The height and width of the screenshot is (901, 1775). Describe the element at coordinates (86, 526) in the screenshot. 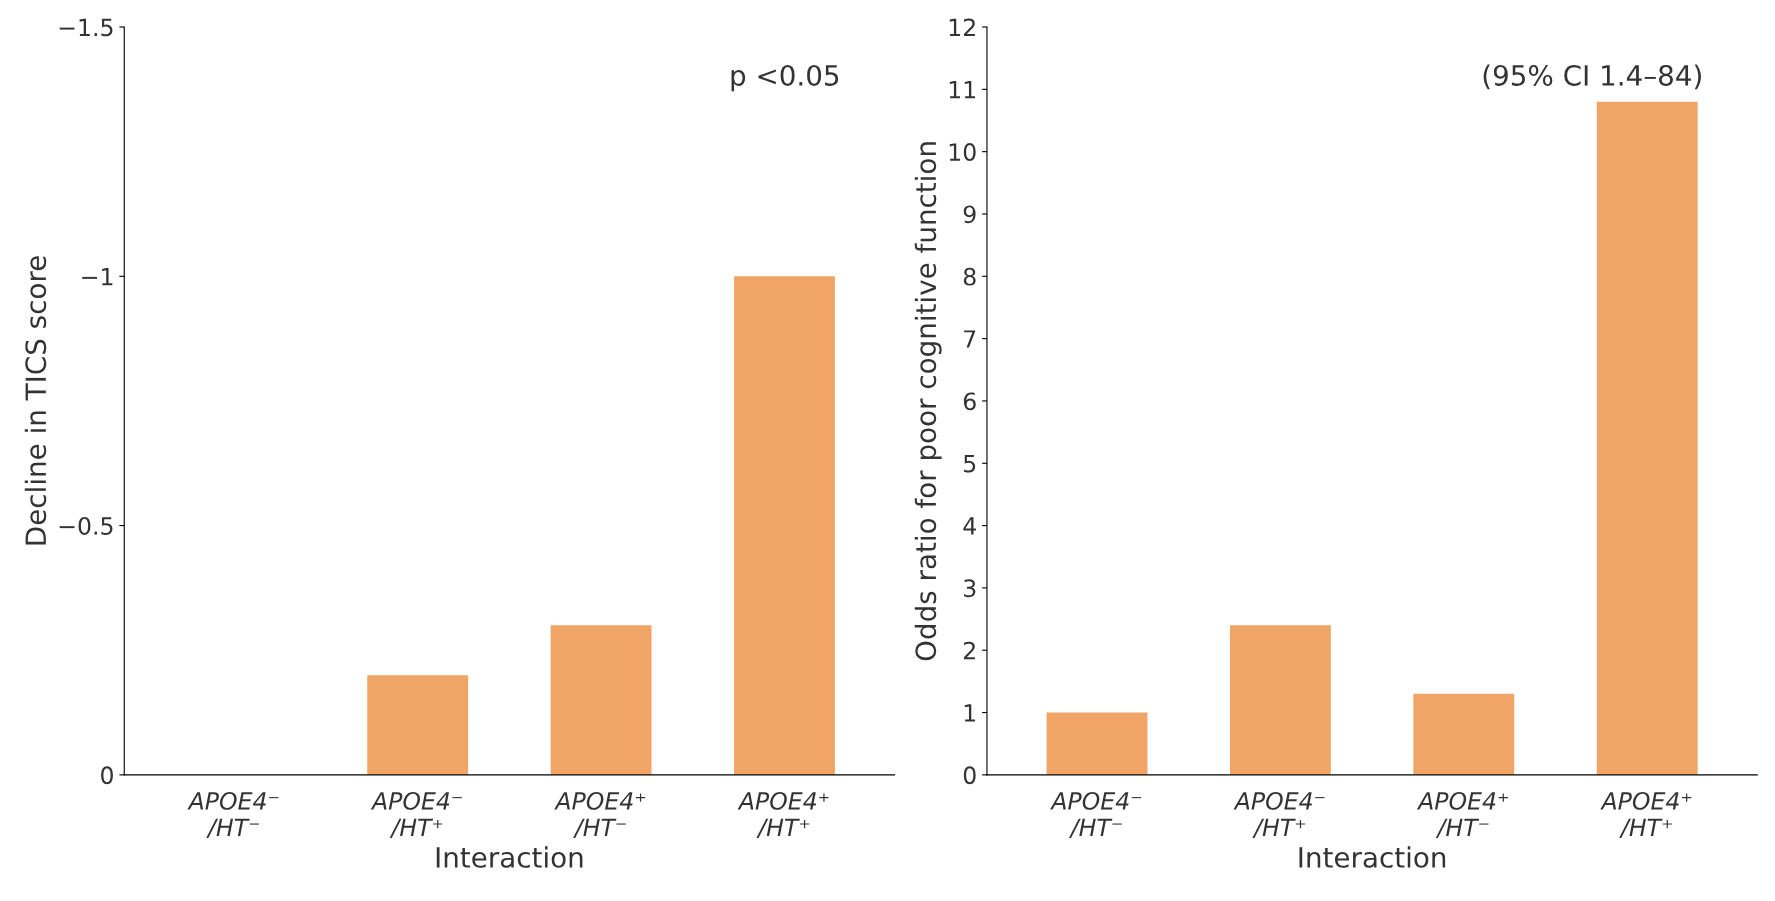

I see `y-tick-label: −0.5` at that location.